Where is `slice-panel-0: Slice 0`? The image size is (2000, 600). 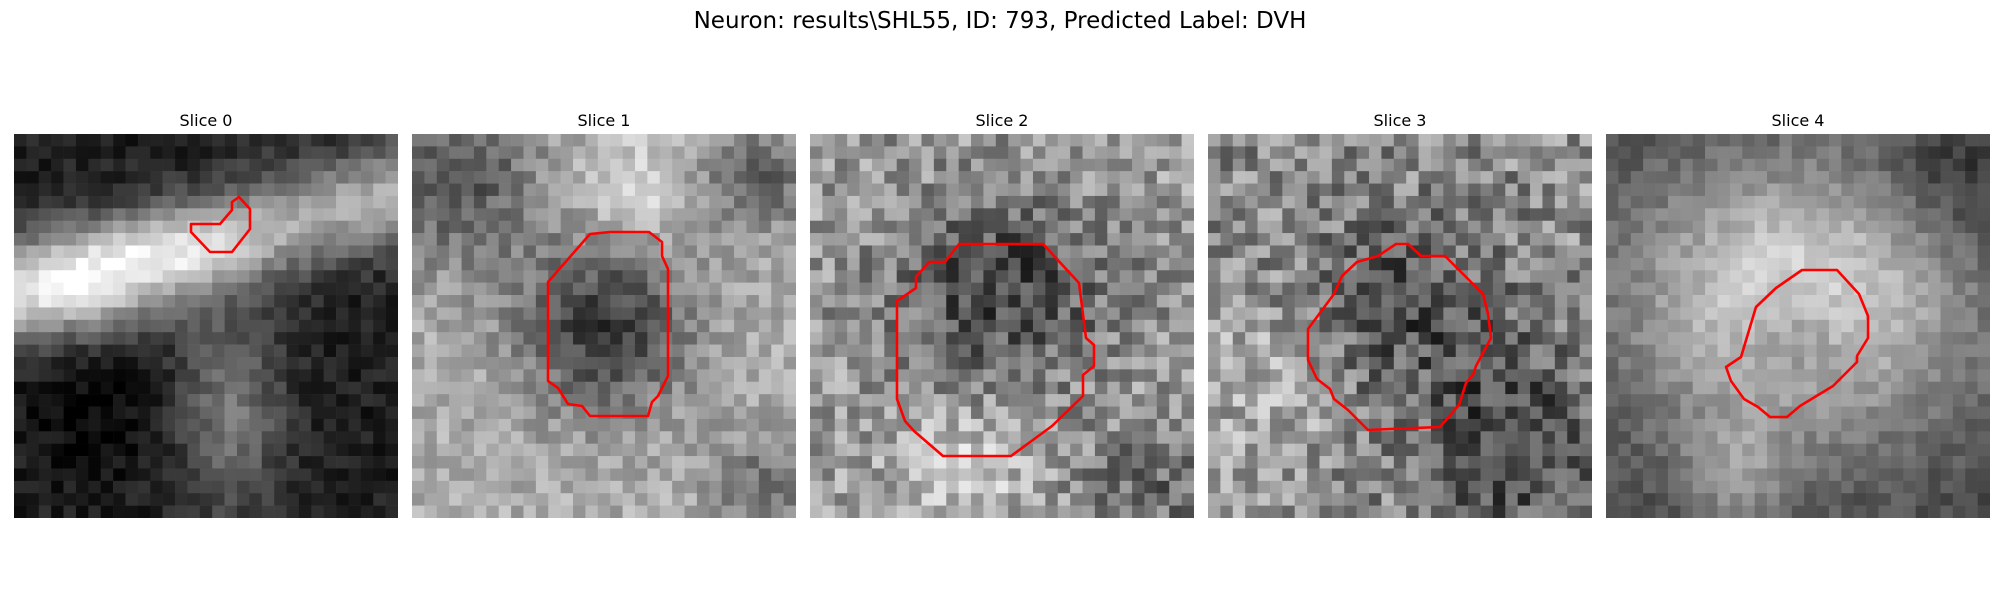 slice-panel-0: Slice 0 is located at coordinates (206, 313).